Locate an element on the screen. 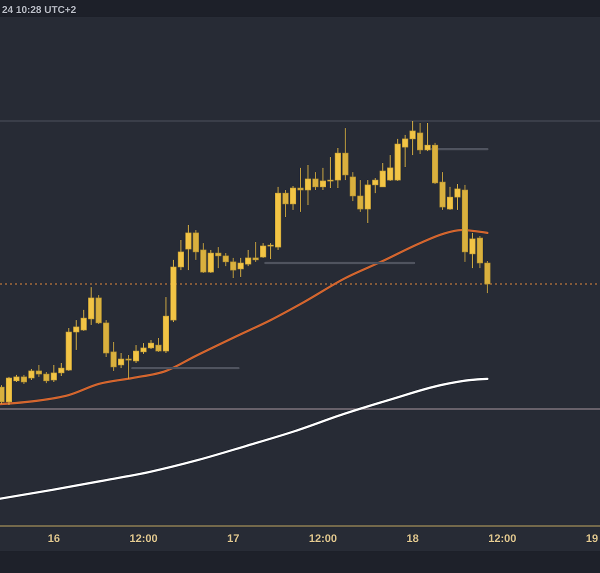  x-tick-label: 17 is located at coordinates (233, 538).